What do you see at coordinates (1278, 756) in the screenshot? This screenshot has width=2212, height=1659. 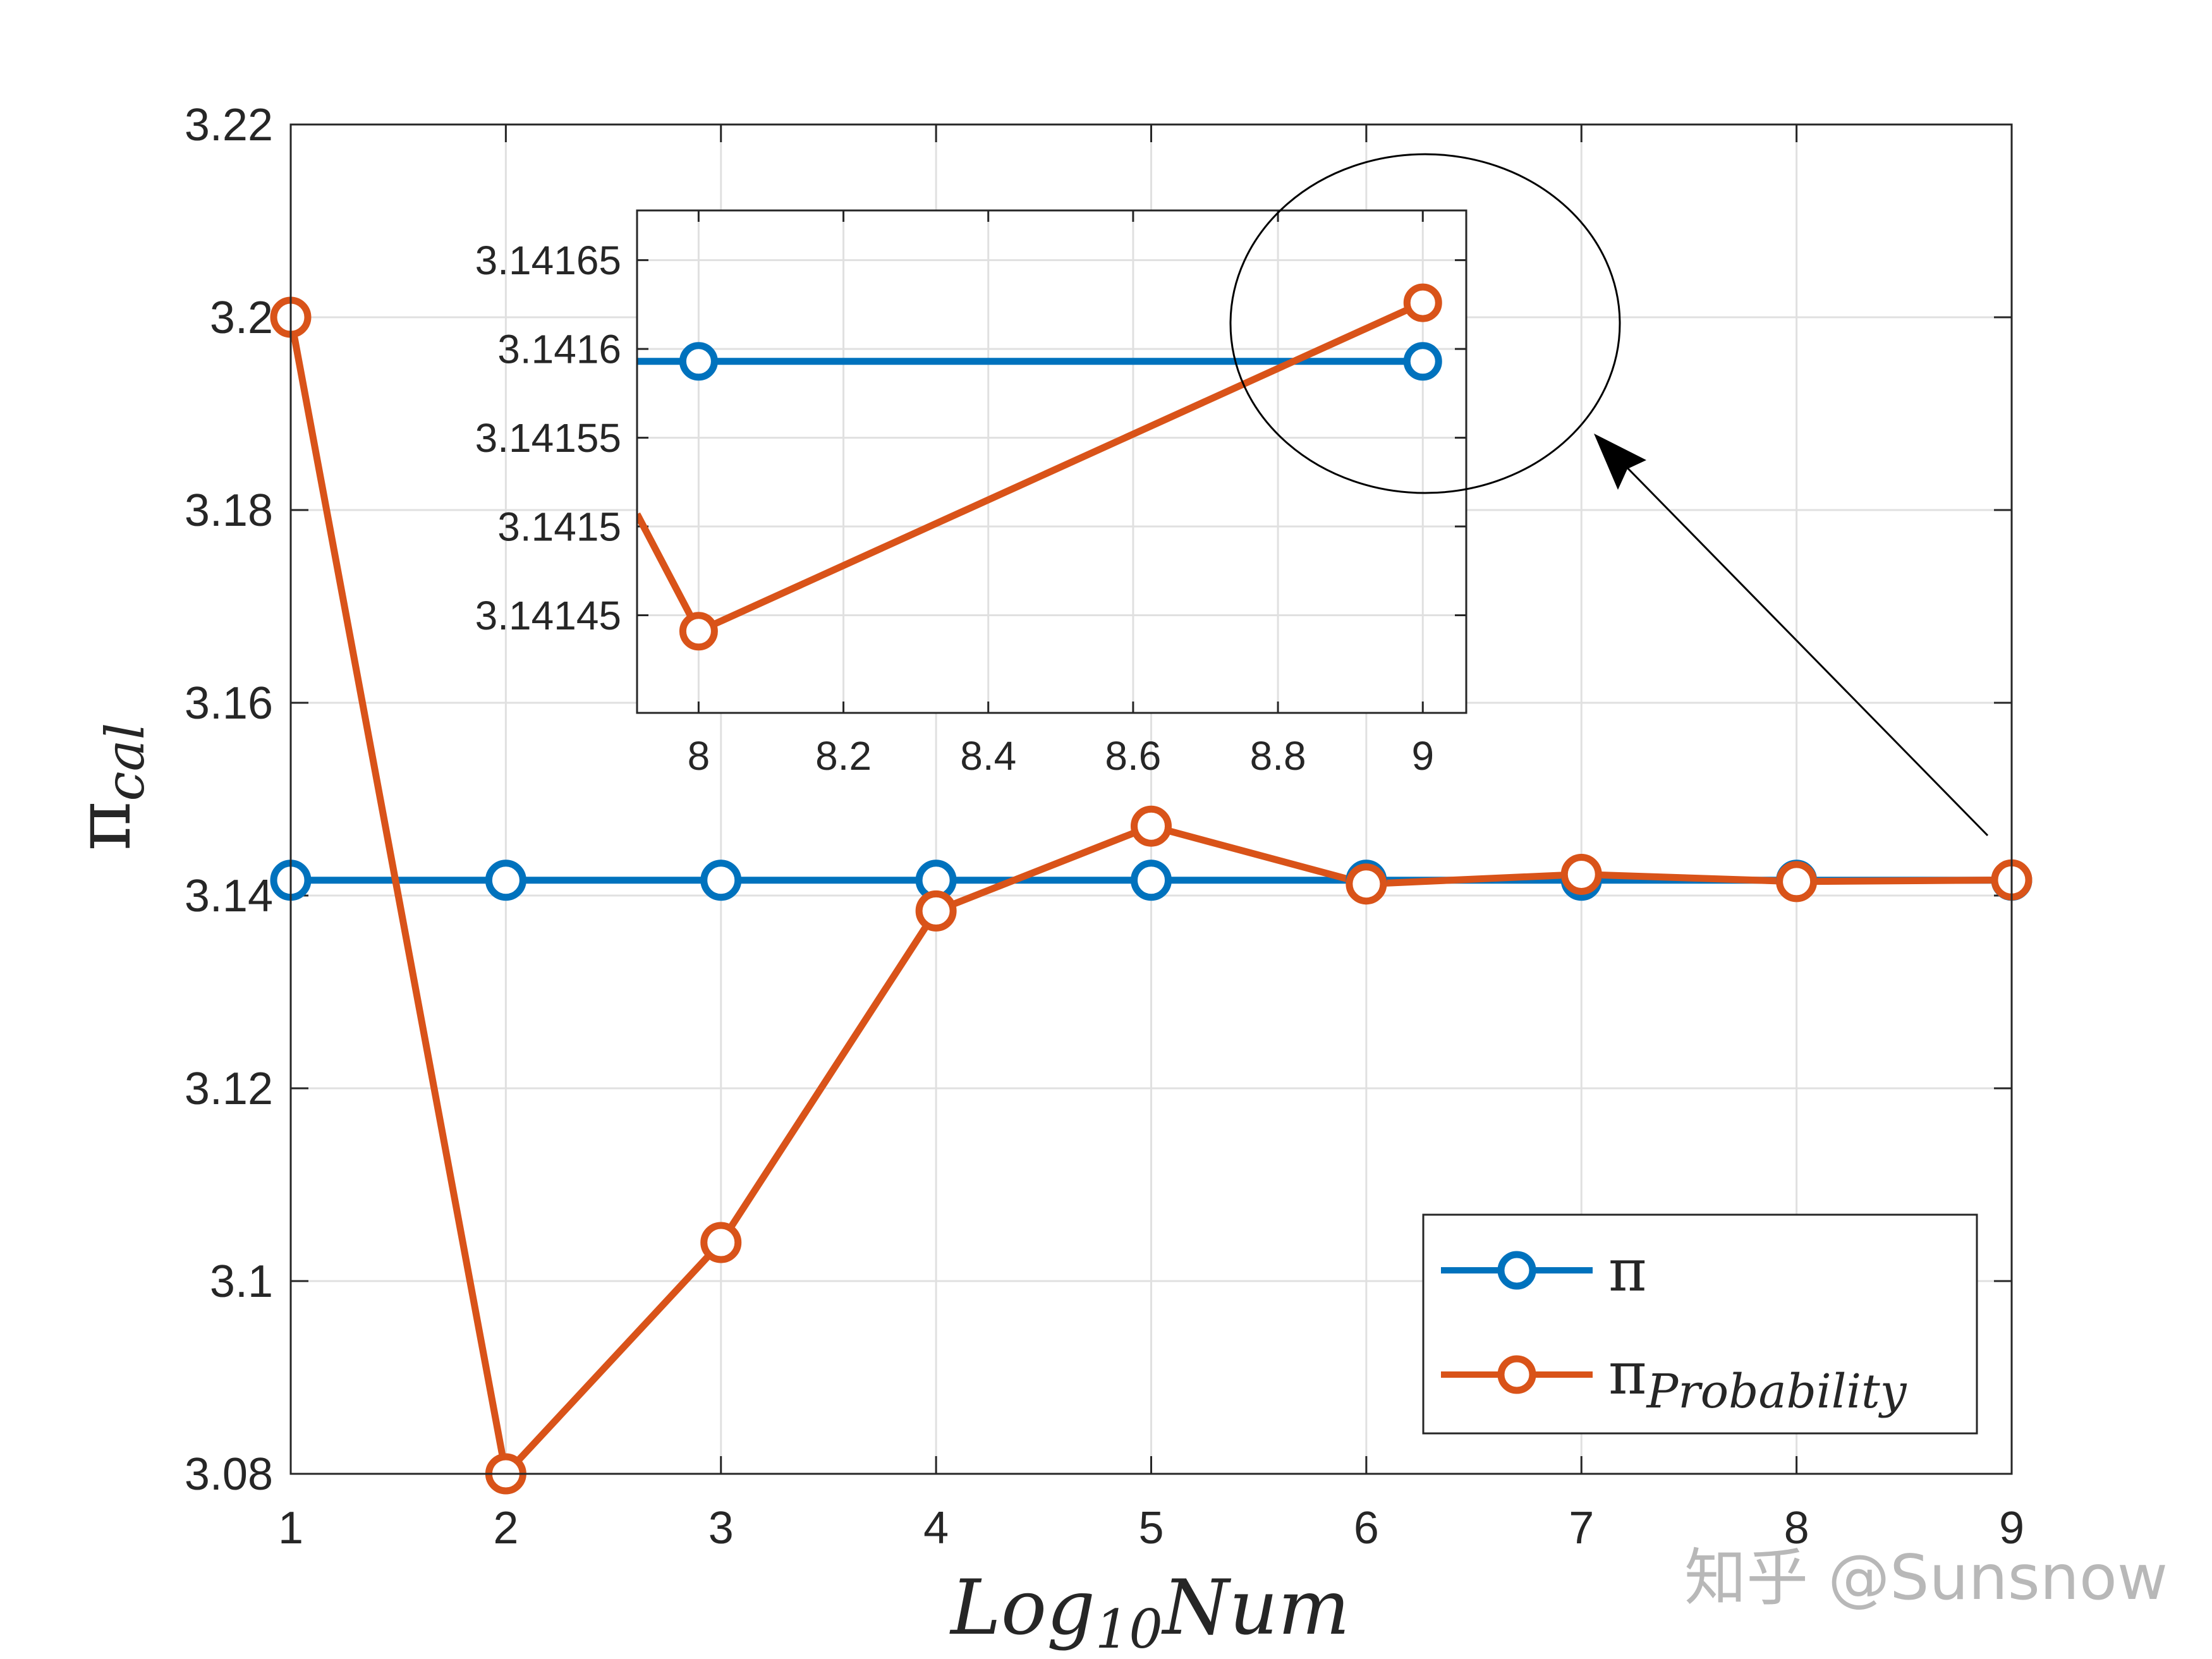 I see `inset-x-tick-label: 8.8` at bounding box center [1278, 756].